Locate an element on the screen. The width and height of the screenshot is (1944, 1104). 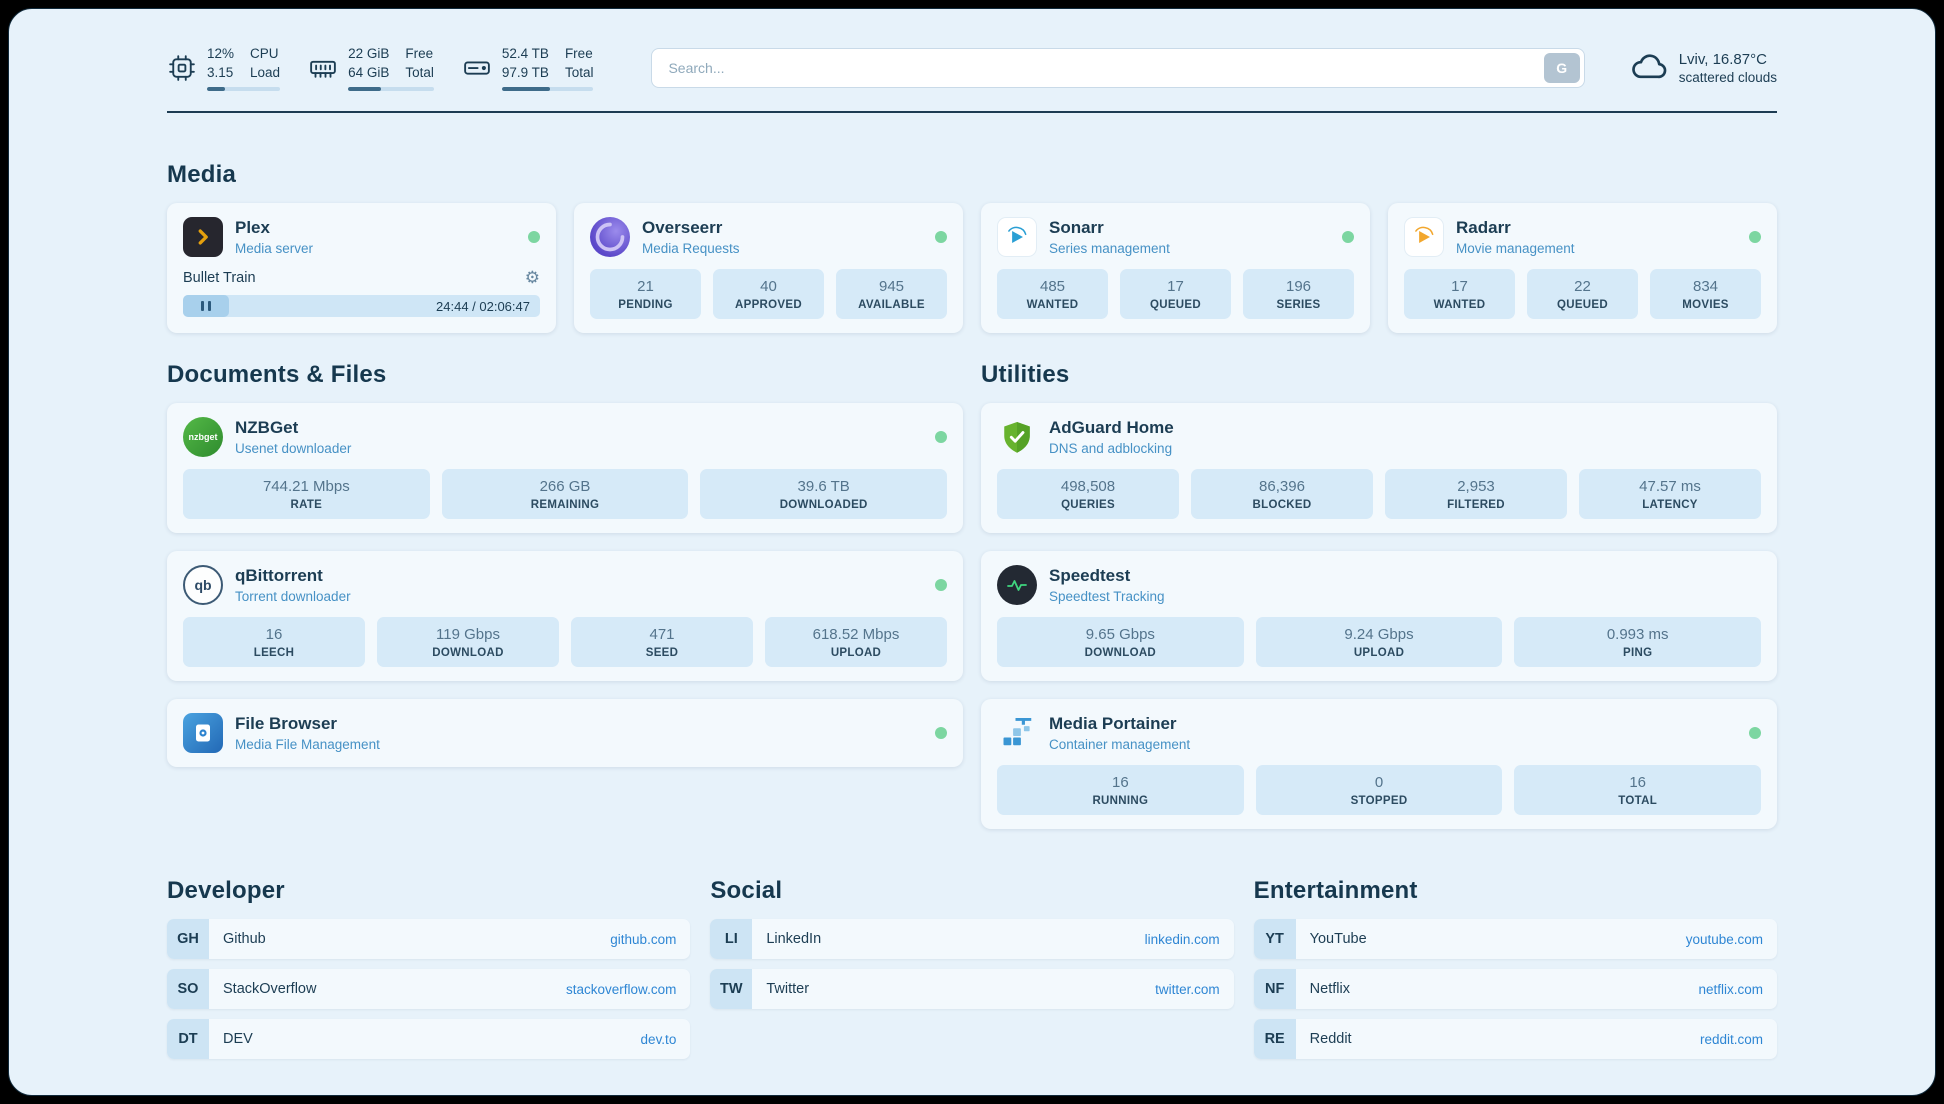
bookmark-row: SO StackOverflow stackoverflow.com is located at coordinates (429, 989).